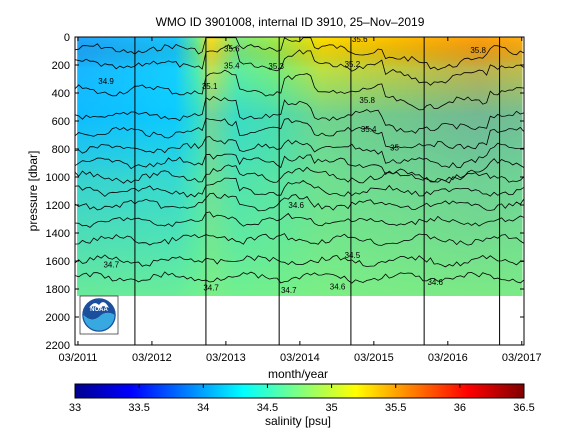 This screenshot has width=576, height=432. What do you see at coordinates (353, 64) in the screenshot?
I see `contour-label: 35.2` at bounding box center [353, 64].